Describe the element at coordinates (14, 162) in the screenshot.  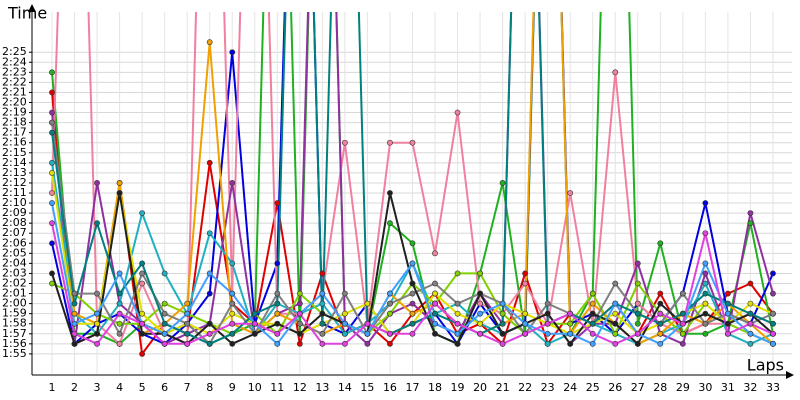
I see `y-tick-label: 2:14` at that location.